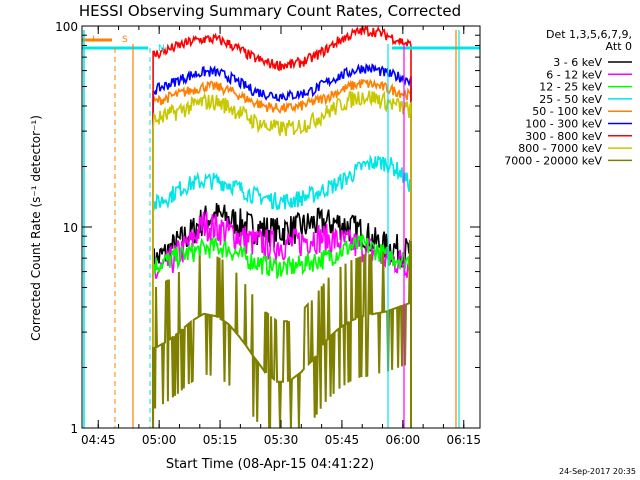  What do you see at coordinates (66, 27) in the screenshot?
I see `y-tick-label: 100` at bounding box center [66, 27].